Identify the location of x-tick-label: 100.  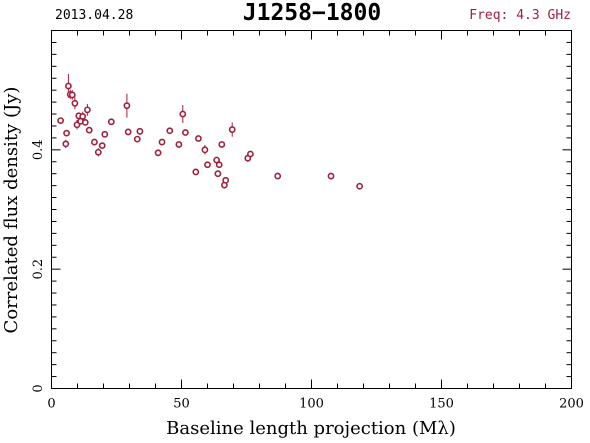
(311, 404).